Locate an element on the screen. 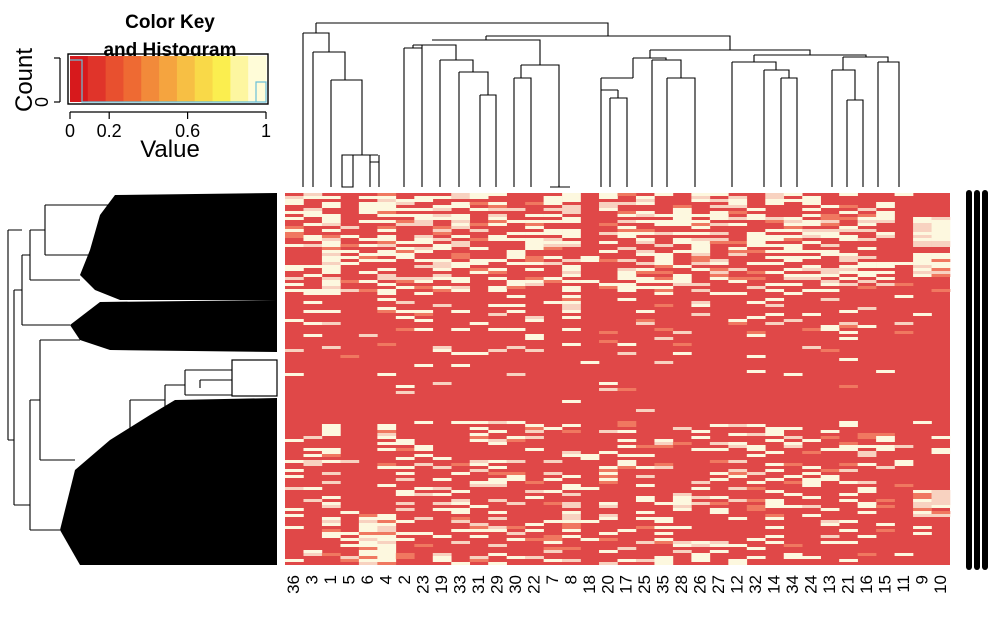  column-label: 17 is located at coordinates (626, 584).